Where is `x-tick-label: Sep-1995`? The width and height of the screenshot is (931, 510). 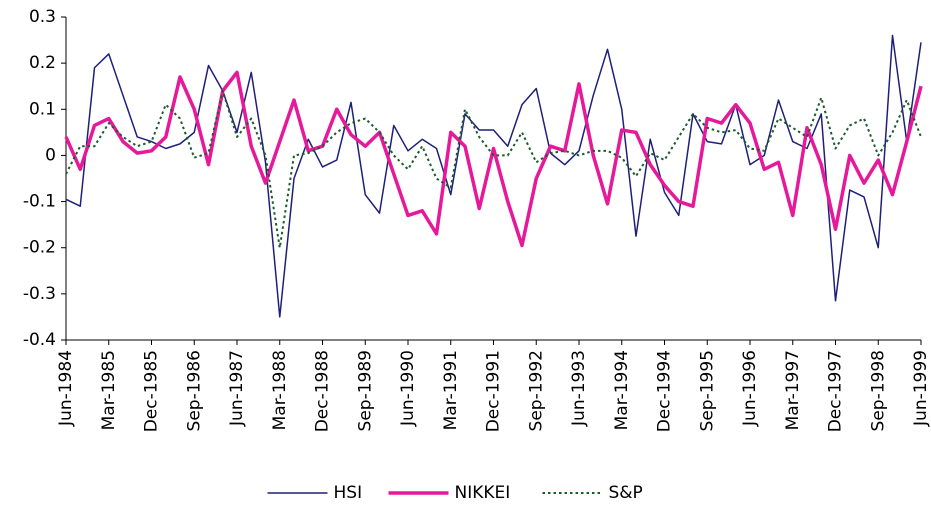
x-tick-label: Sep-1995 is located at coordinates (707, 390).